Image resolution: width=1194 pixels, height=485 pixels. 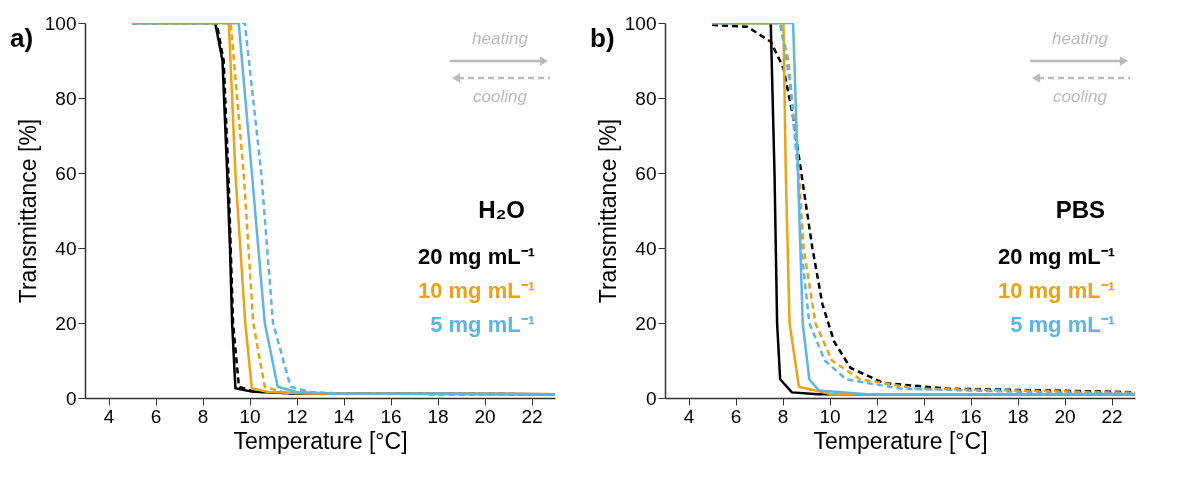 What do you see at coordinates (501, 209) in the screenshot?
I see `legend-title: H₂O` at bounding box center [501, 209].